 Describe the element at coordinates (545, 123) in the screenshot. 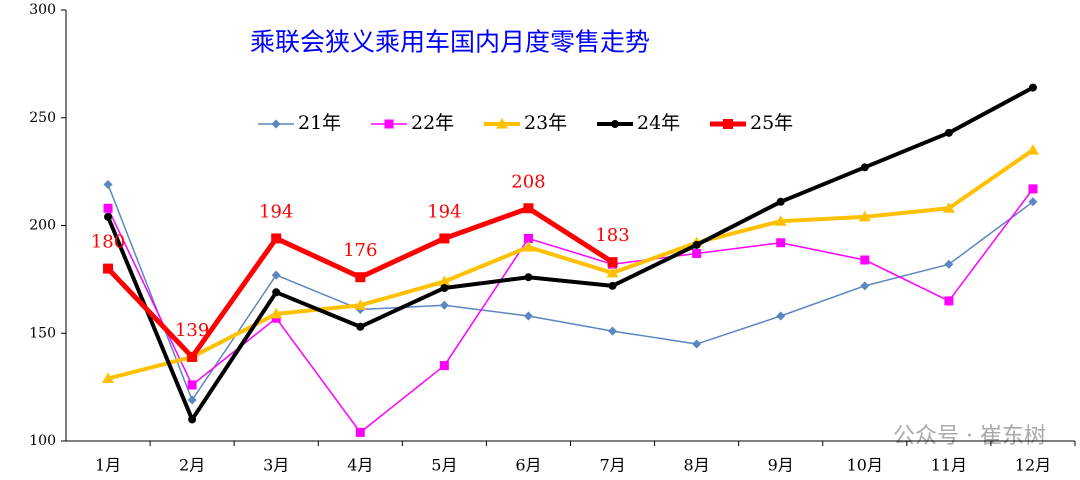

I see `legend-label: 23年` at that location.